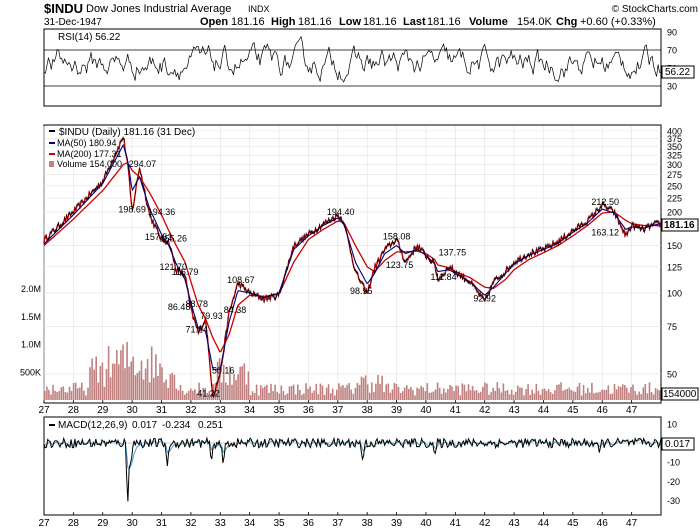 Image resolution: width=700 pixels, height=530 pixels. I want to click on price-tick-label: 125, so click(674, 267).